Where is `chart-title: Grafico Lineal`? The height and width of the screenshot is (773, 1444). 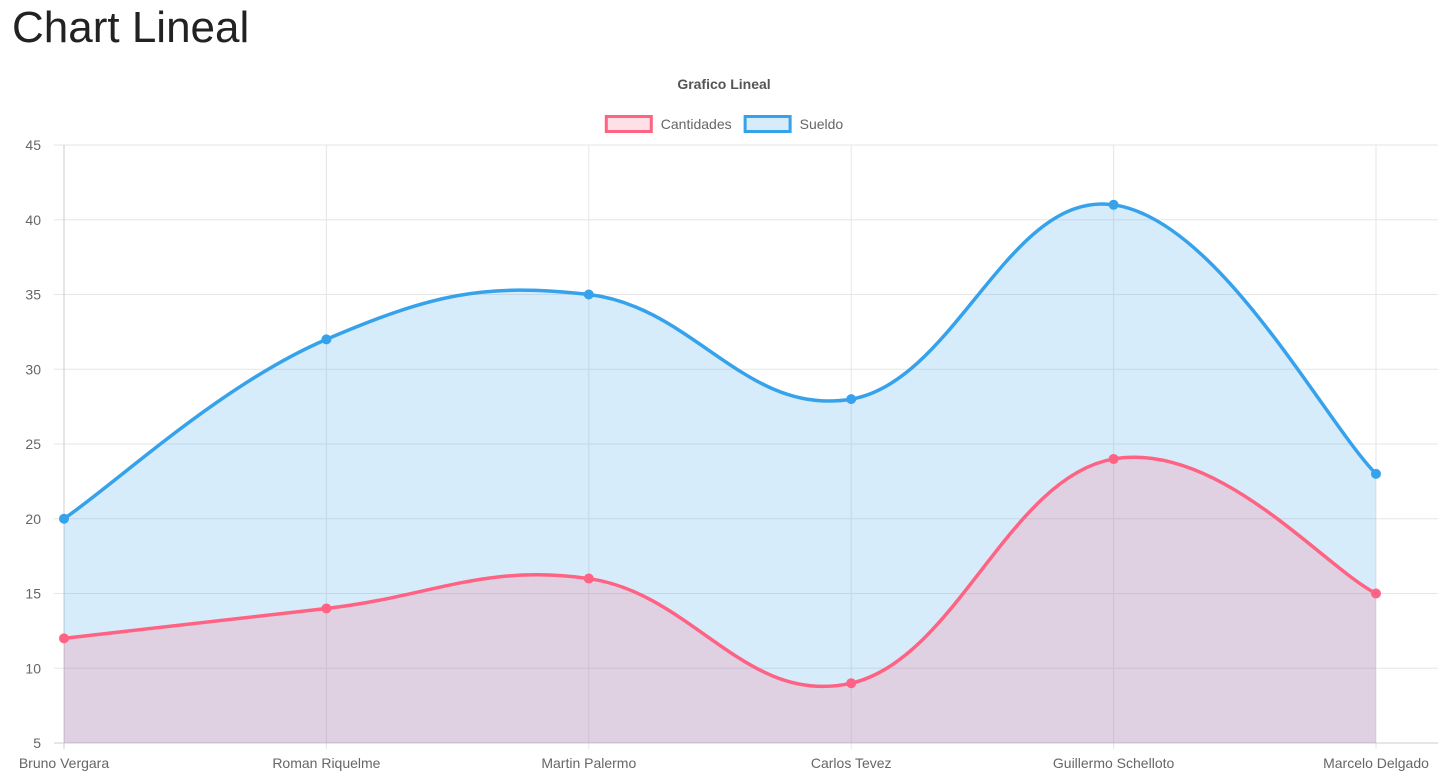
chart-title: Grafico Lineal is located at coordinates (723, 84).